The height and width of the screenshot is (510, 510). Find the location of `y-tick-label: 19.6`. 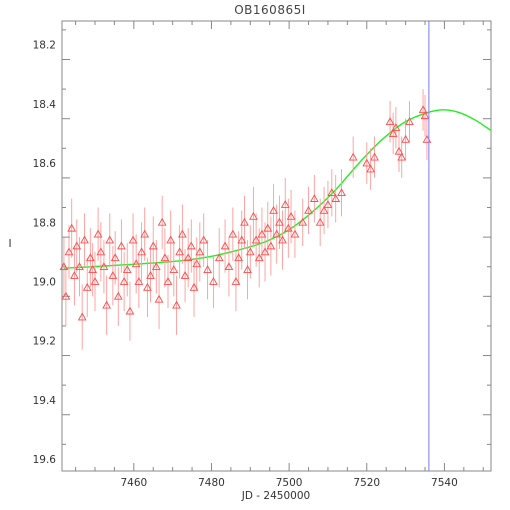

y-tick-label: 19.6 is located at coordinates (45, 460).